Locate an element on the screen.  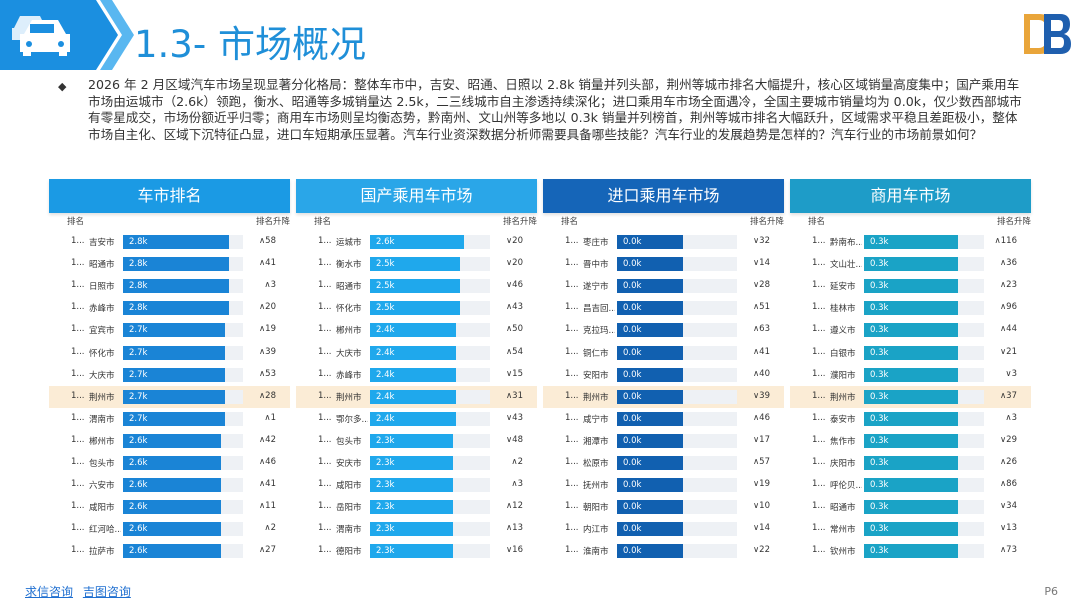
table-row: 1... 钦州市 0.3k ∧73 is located at coordinates (910, 551).